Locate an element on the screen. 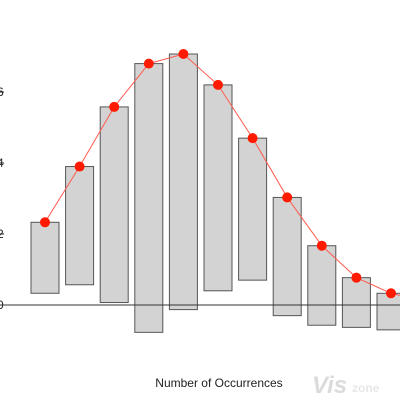  y-tick-label: 2 is located at coordinates (2, 234).